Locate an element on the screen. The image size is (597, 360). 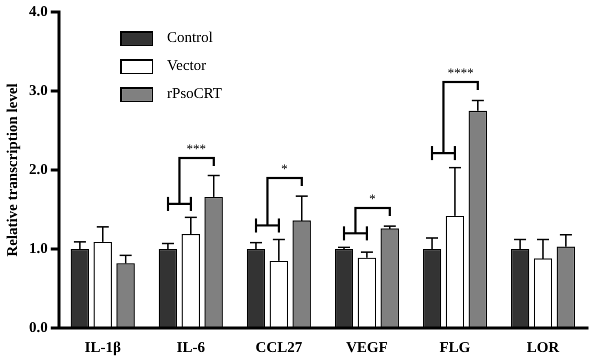
x-tick-label: CCL27 is located at coordinates (279, 348).